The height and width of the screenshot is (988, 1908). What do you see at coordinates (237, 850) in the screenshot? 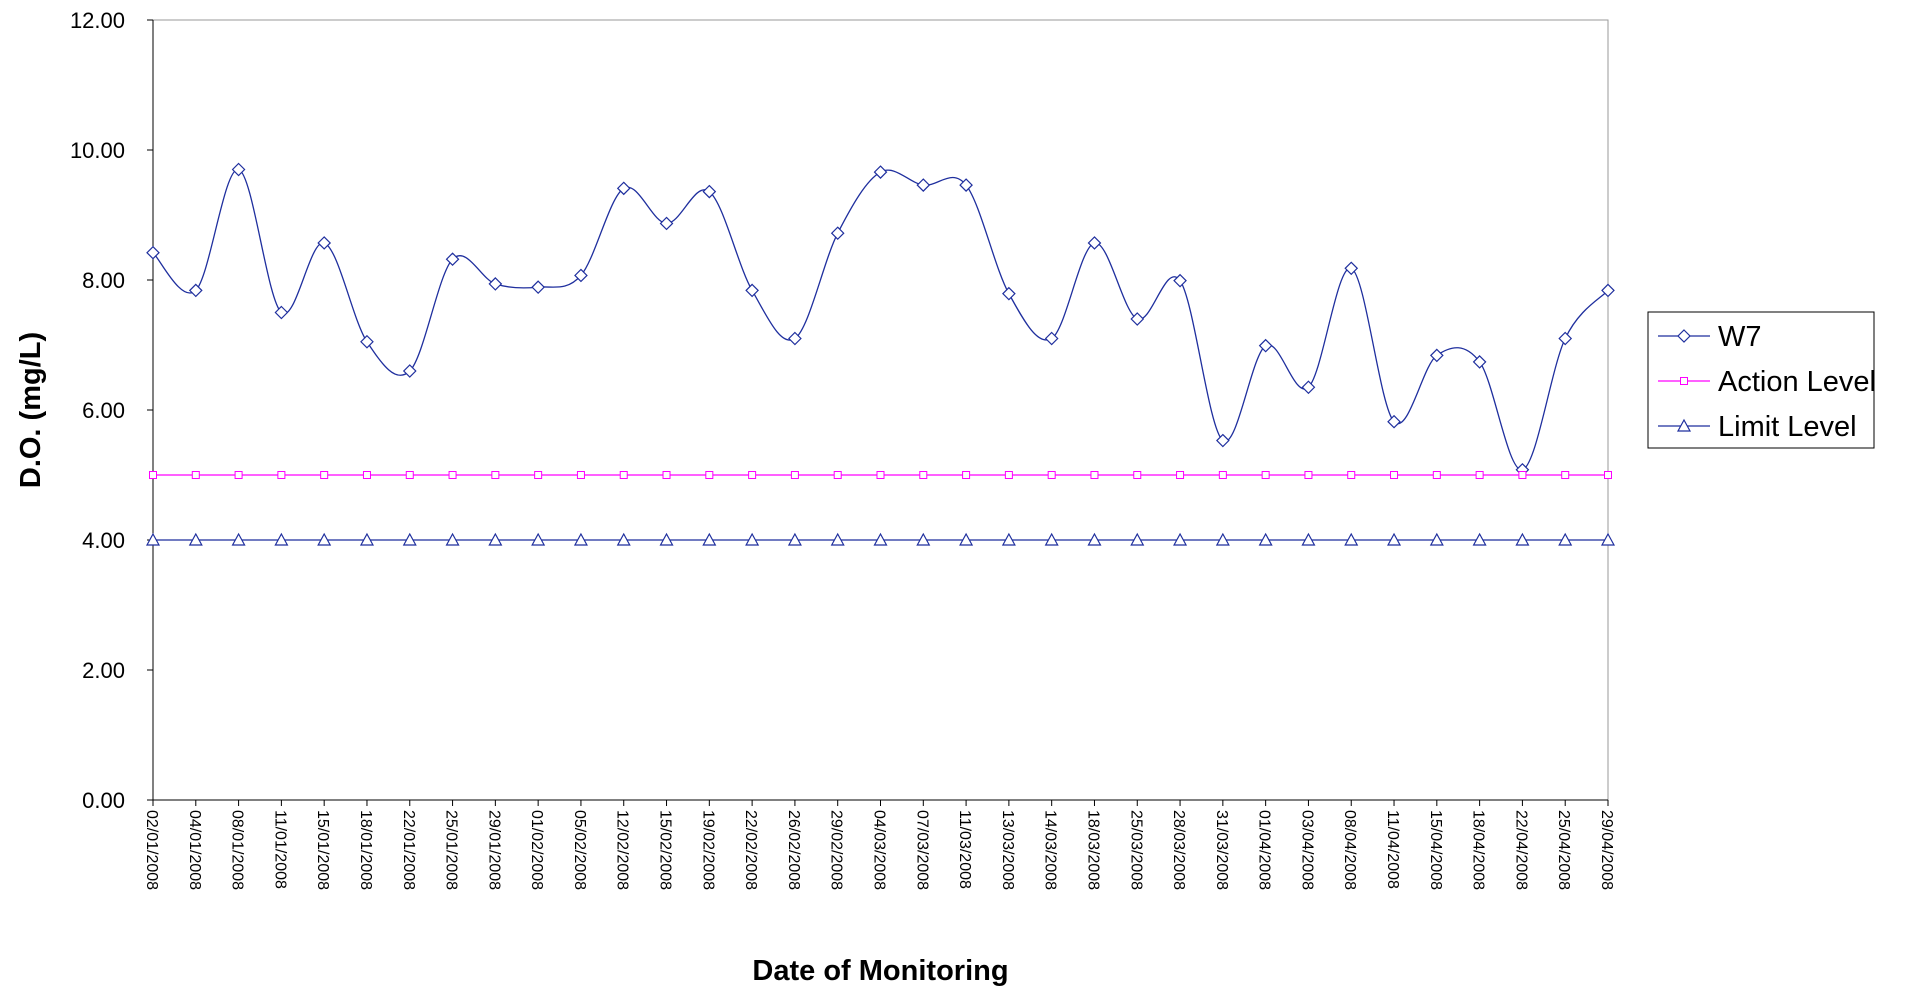
I see `x-tick-label: 08/01/2008` at bounding box center [237, 850].